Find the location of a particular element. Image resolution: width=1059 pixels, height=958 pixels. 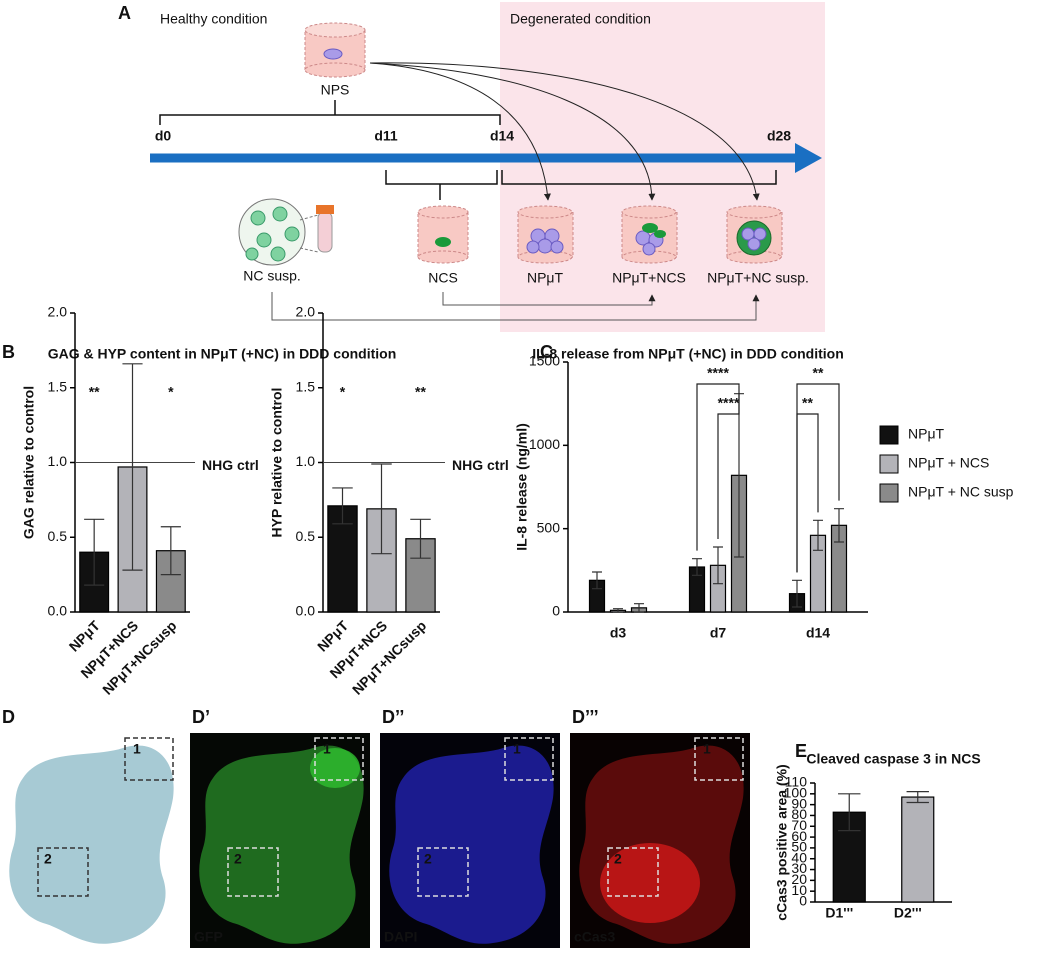

label: Degenerated condition is located at coordinates (580, 19).